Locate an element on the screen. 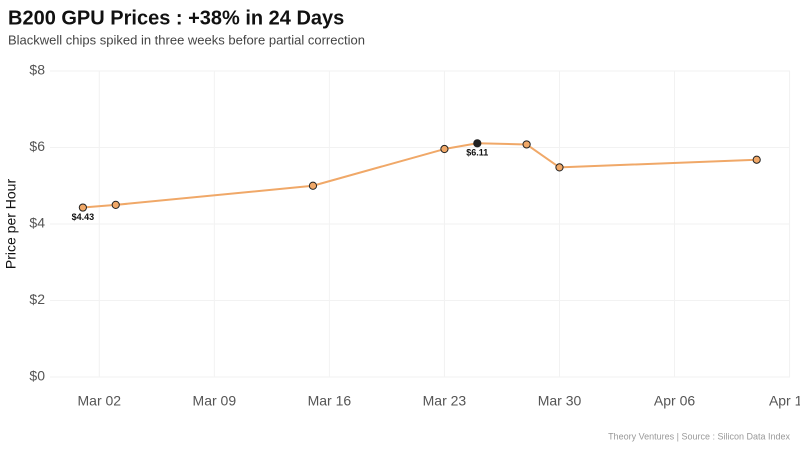  x-tick-label: Mar 23 is located at coordinates (445, 401).